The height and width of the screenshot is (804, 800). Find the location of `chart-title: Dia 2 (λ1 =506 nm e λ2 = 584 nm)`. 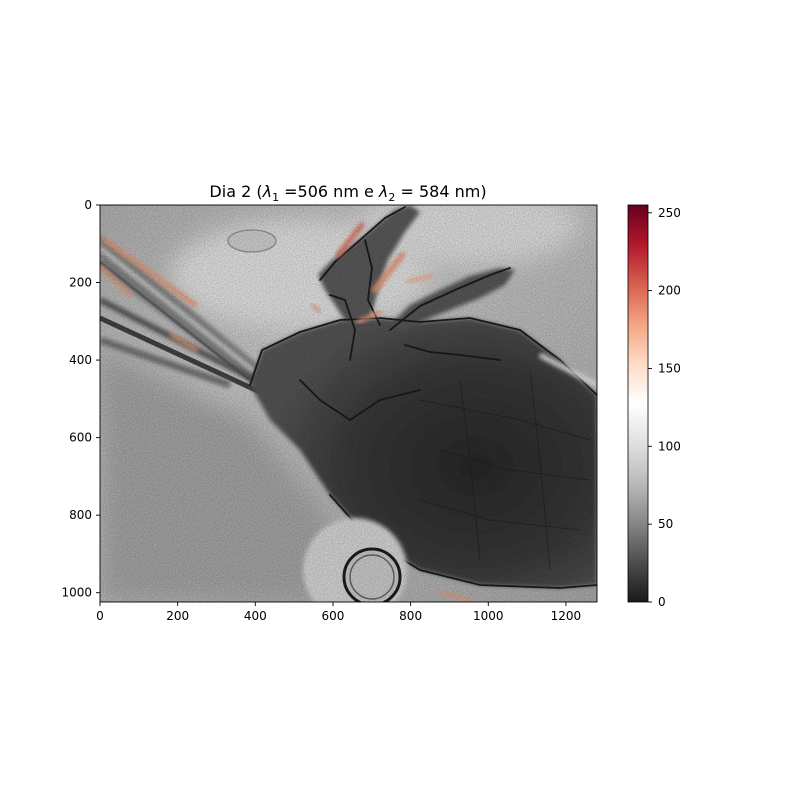

chart-title: Dia 2 (λ1 =506 nm e λ2 = 584 nm) is located at coordinates (347, 193).